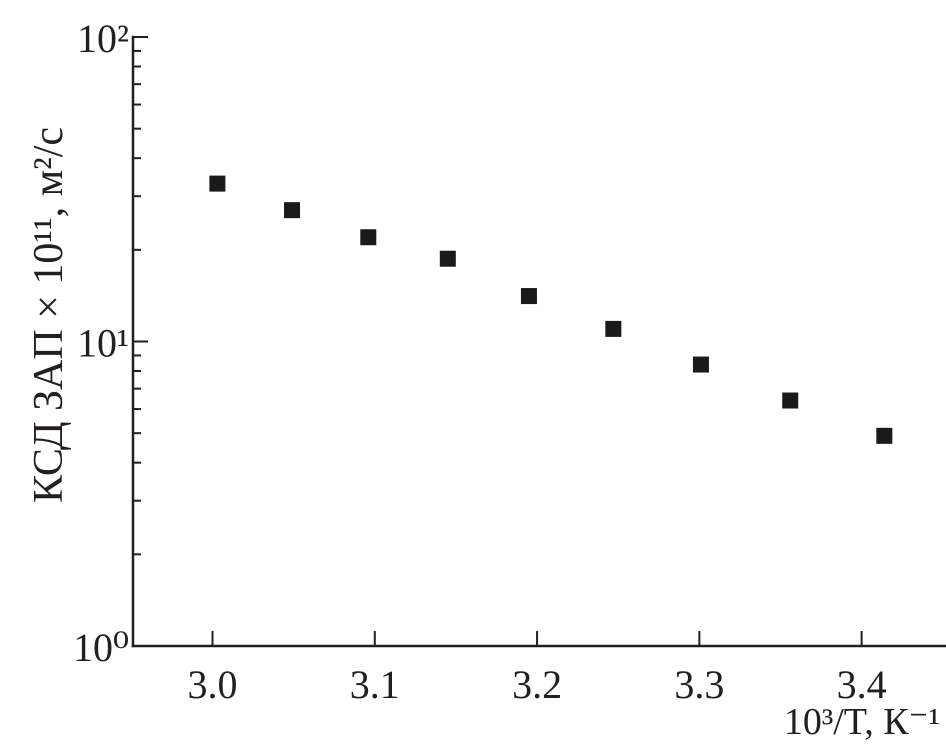 This screenshot has width=946, height=746. What do you see at coordinates (375, 684) in the screenshot?
I see `x-tick-label: 3.1` at bounding box center [375, 684].